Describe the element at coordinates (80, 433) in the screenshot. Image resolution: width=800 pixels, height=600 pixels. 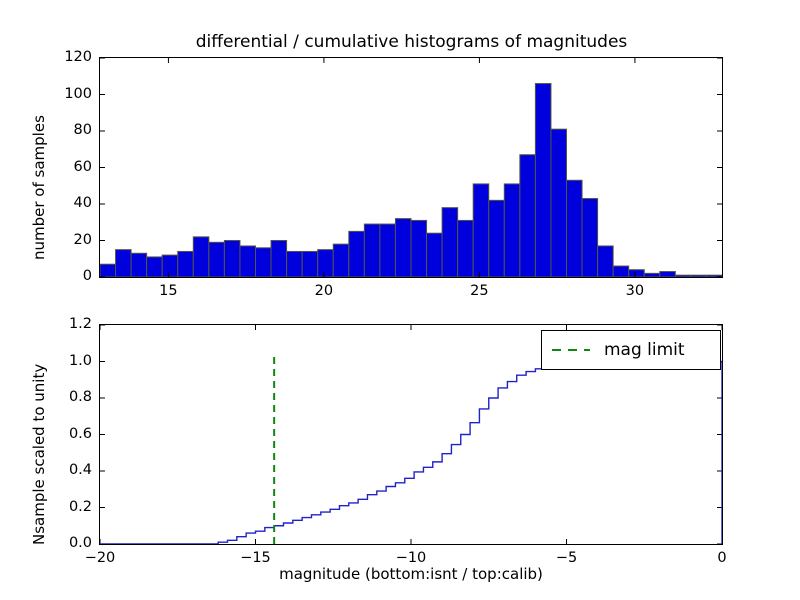
I see `bottom-ytick-label: 0.6` at that location.